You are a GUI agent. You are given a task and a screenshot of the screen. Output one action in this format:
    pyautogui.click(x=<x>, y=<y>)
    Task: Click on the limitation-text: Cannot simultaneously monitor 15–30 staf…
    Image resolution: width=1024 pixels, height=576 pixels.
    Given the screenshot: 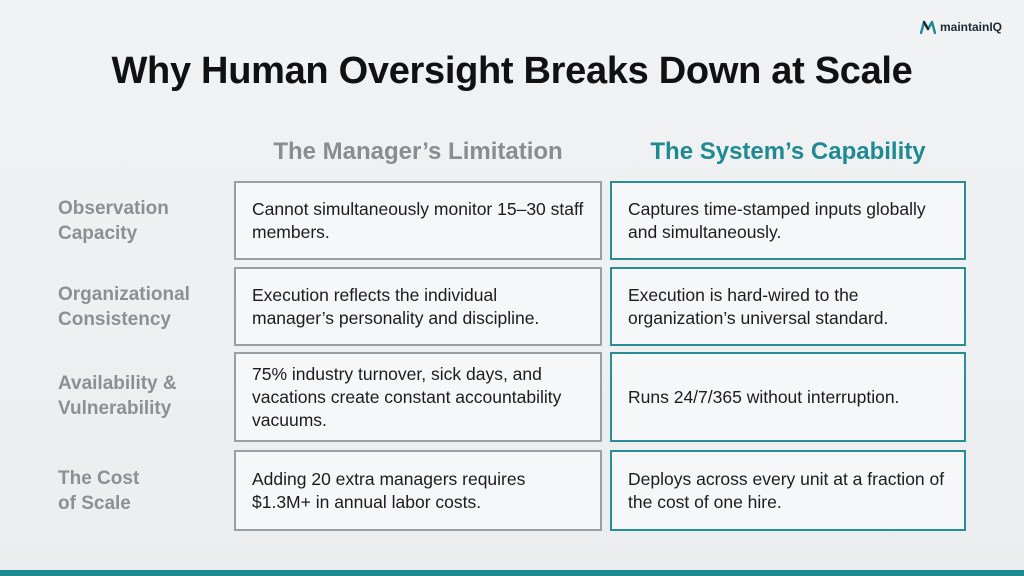 What is the action you would take?
    pyautogui.click(x=418, y=220)
    